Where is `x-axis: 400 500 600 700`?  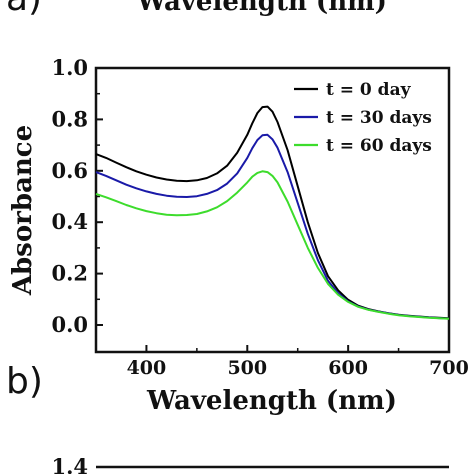
x-axis: 400 500 600 700 is located at coordinates (282, 362).